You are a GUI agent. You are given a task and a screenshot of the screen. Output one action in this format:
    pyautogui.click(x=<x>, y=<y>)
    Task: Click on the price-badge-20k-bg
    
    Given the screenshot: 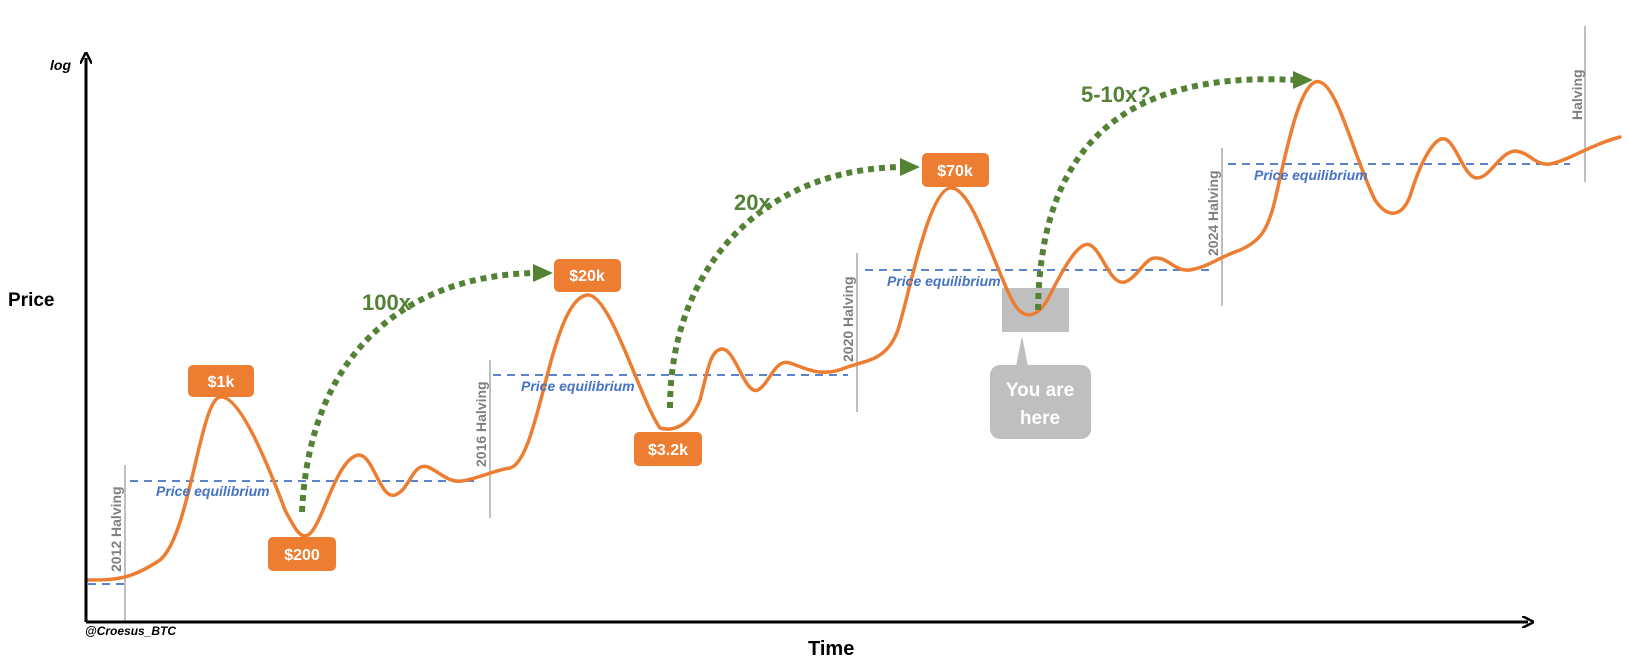 What is the action you would take?
    pyautogui.click(x=587, y=275)
    